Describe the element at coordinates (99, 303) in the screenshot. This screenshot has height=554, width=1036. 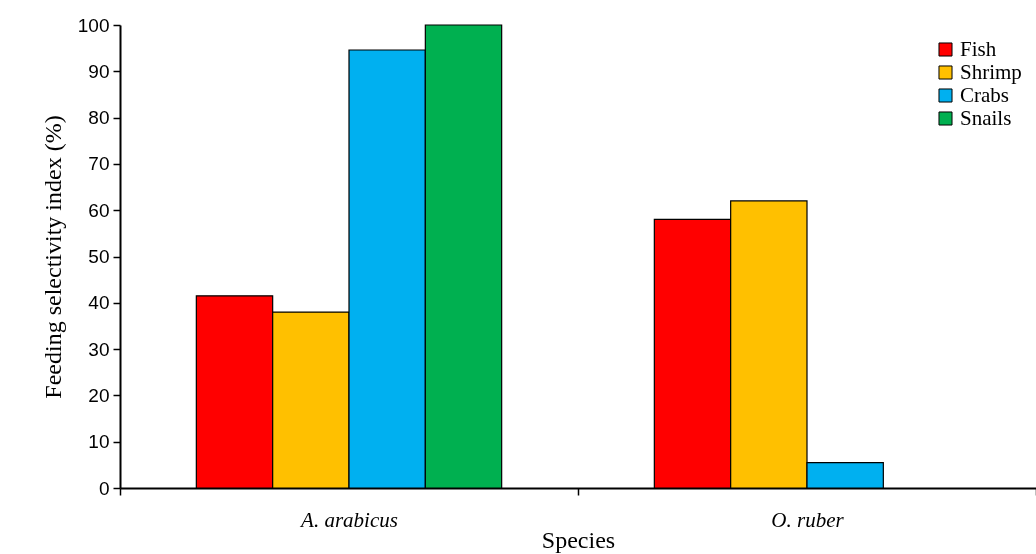
I see `y-tick-label: 40` at that location.